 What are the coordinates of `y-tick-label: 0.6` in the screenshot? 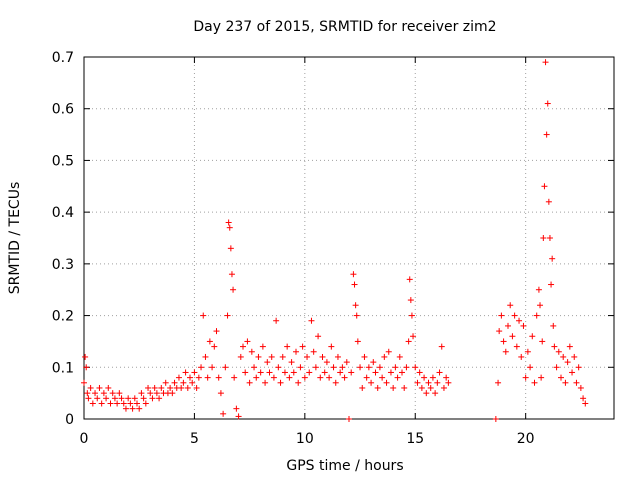 It's located at (63, 110).